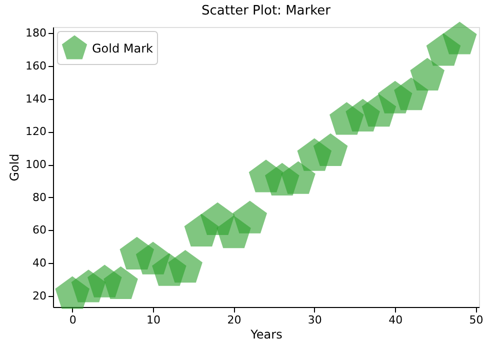  What do you see at coordinates (315, 320) in the screenshot?
I see `x-tick-label: 30` at bounding box center [315, 320].